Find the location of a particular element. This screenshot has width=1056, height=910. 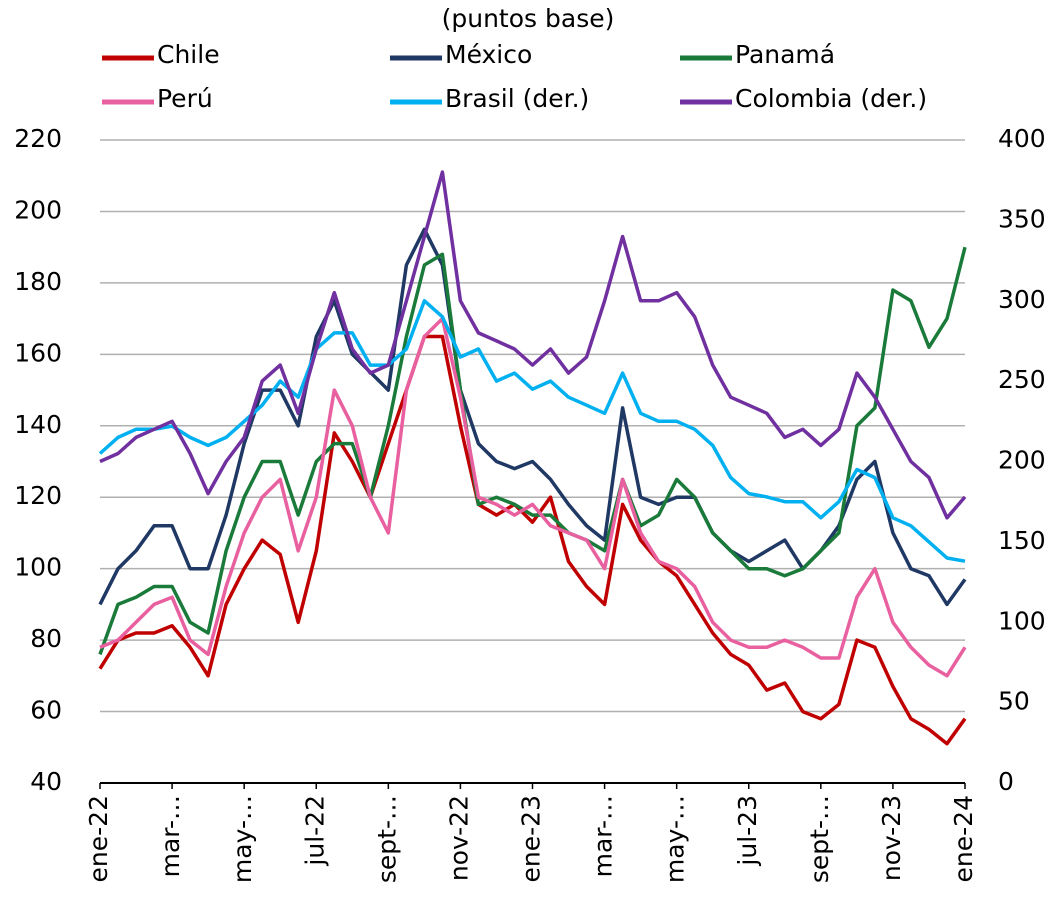

x-tick-label: nov-23 is located at coordinates (891, 838).